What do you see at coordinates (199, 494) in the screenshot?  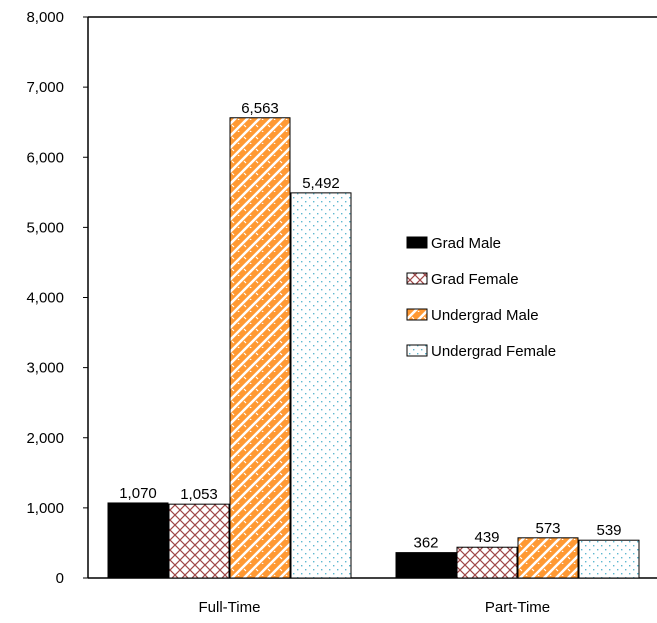 I see `data-label: 1,053` at bounding box center [199, 494].